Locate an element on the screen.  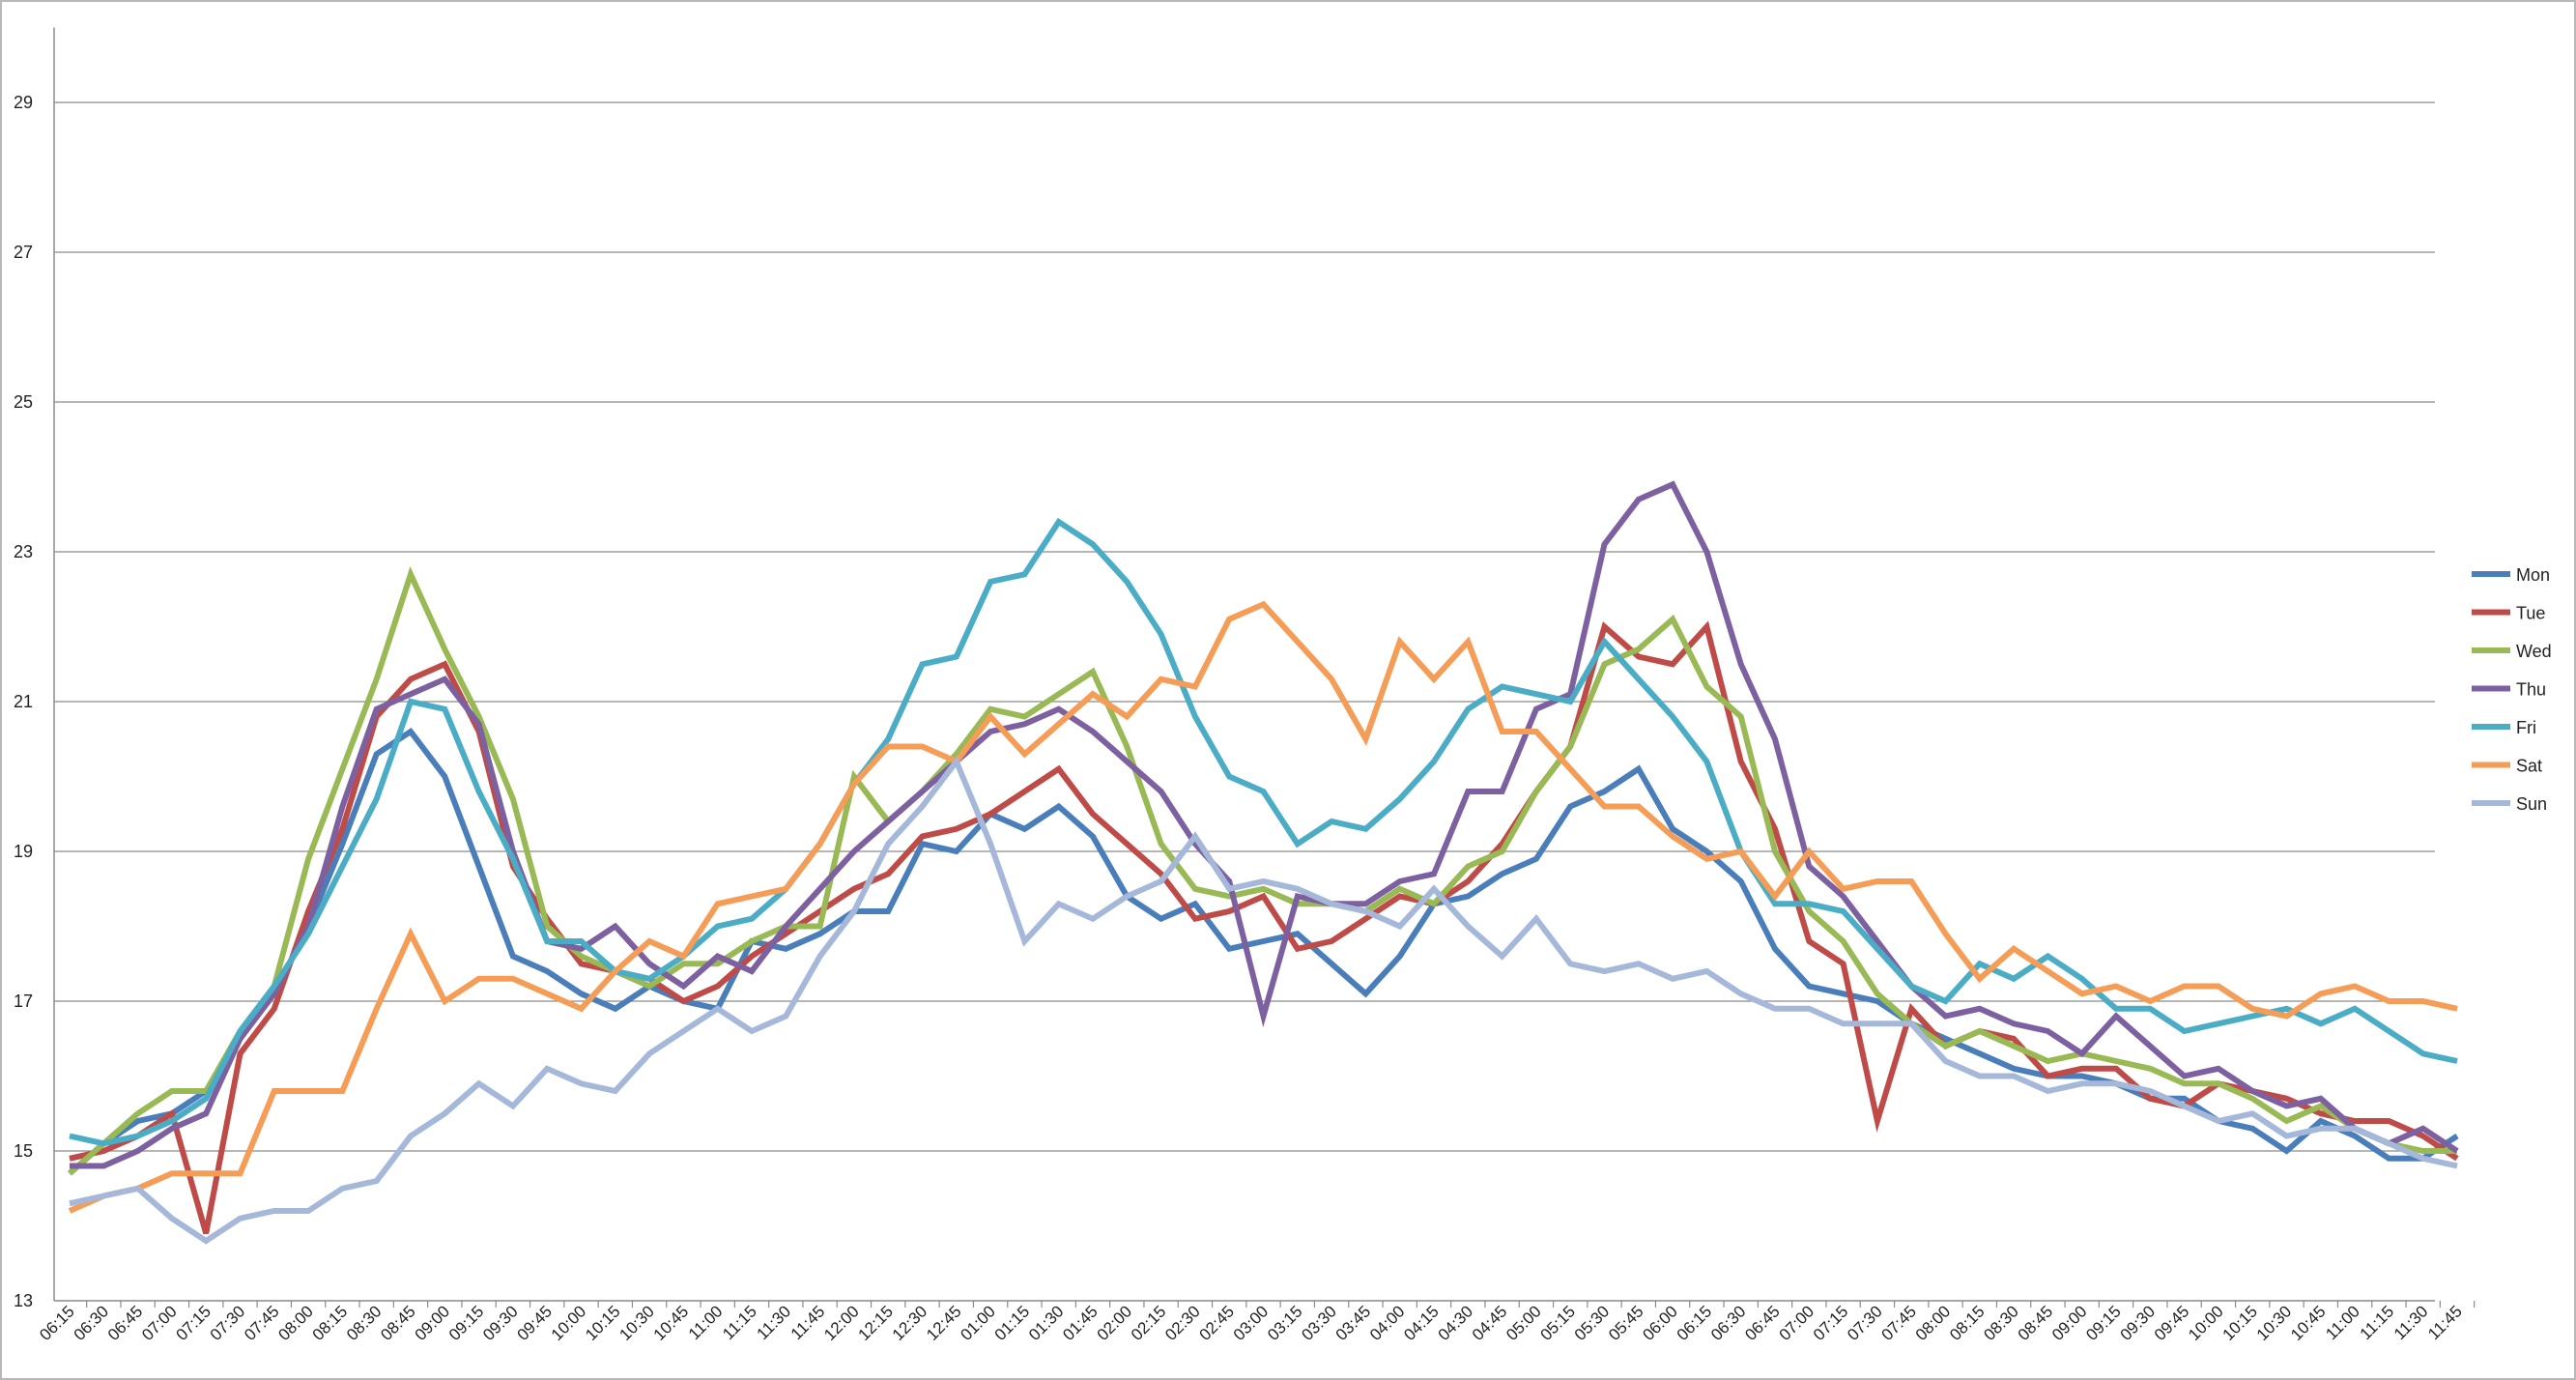
y-tick-label: 21 is located at coordinates (24, 701).